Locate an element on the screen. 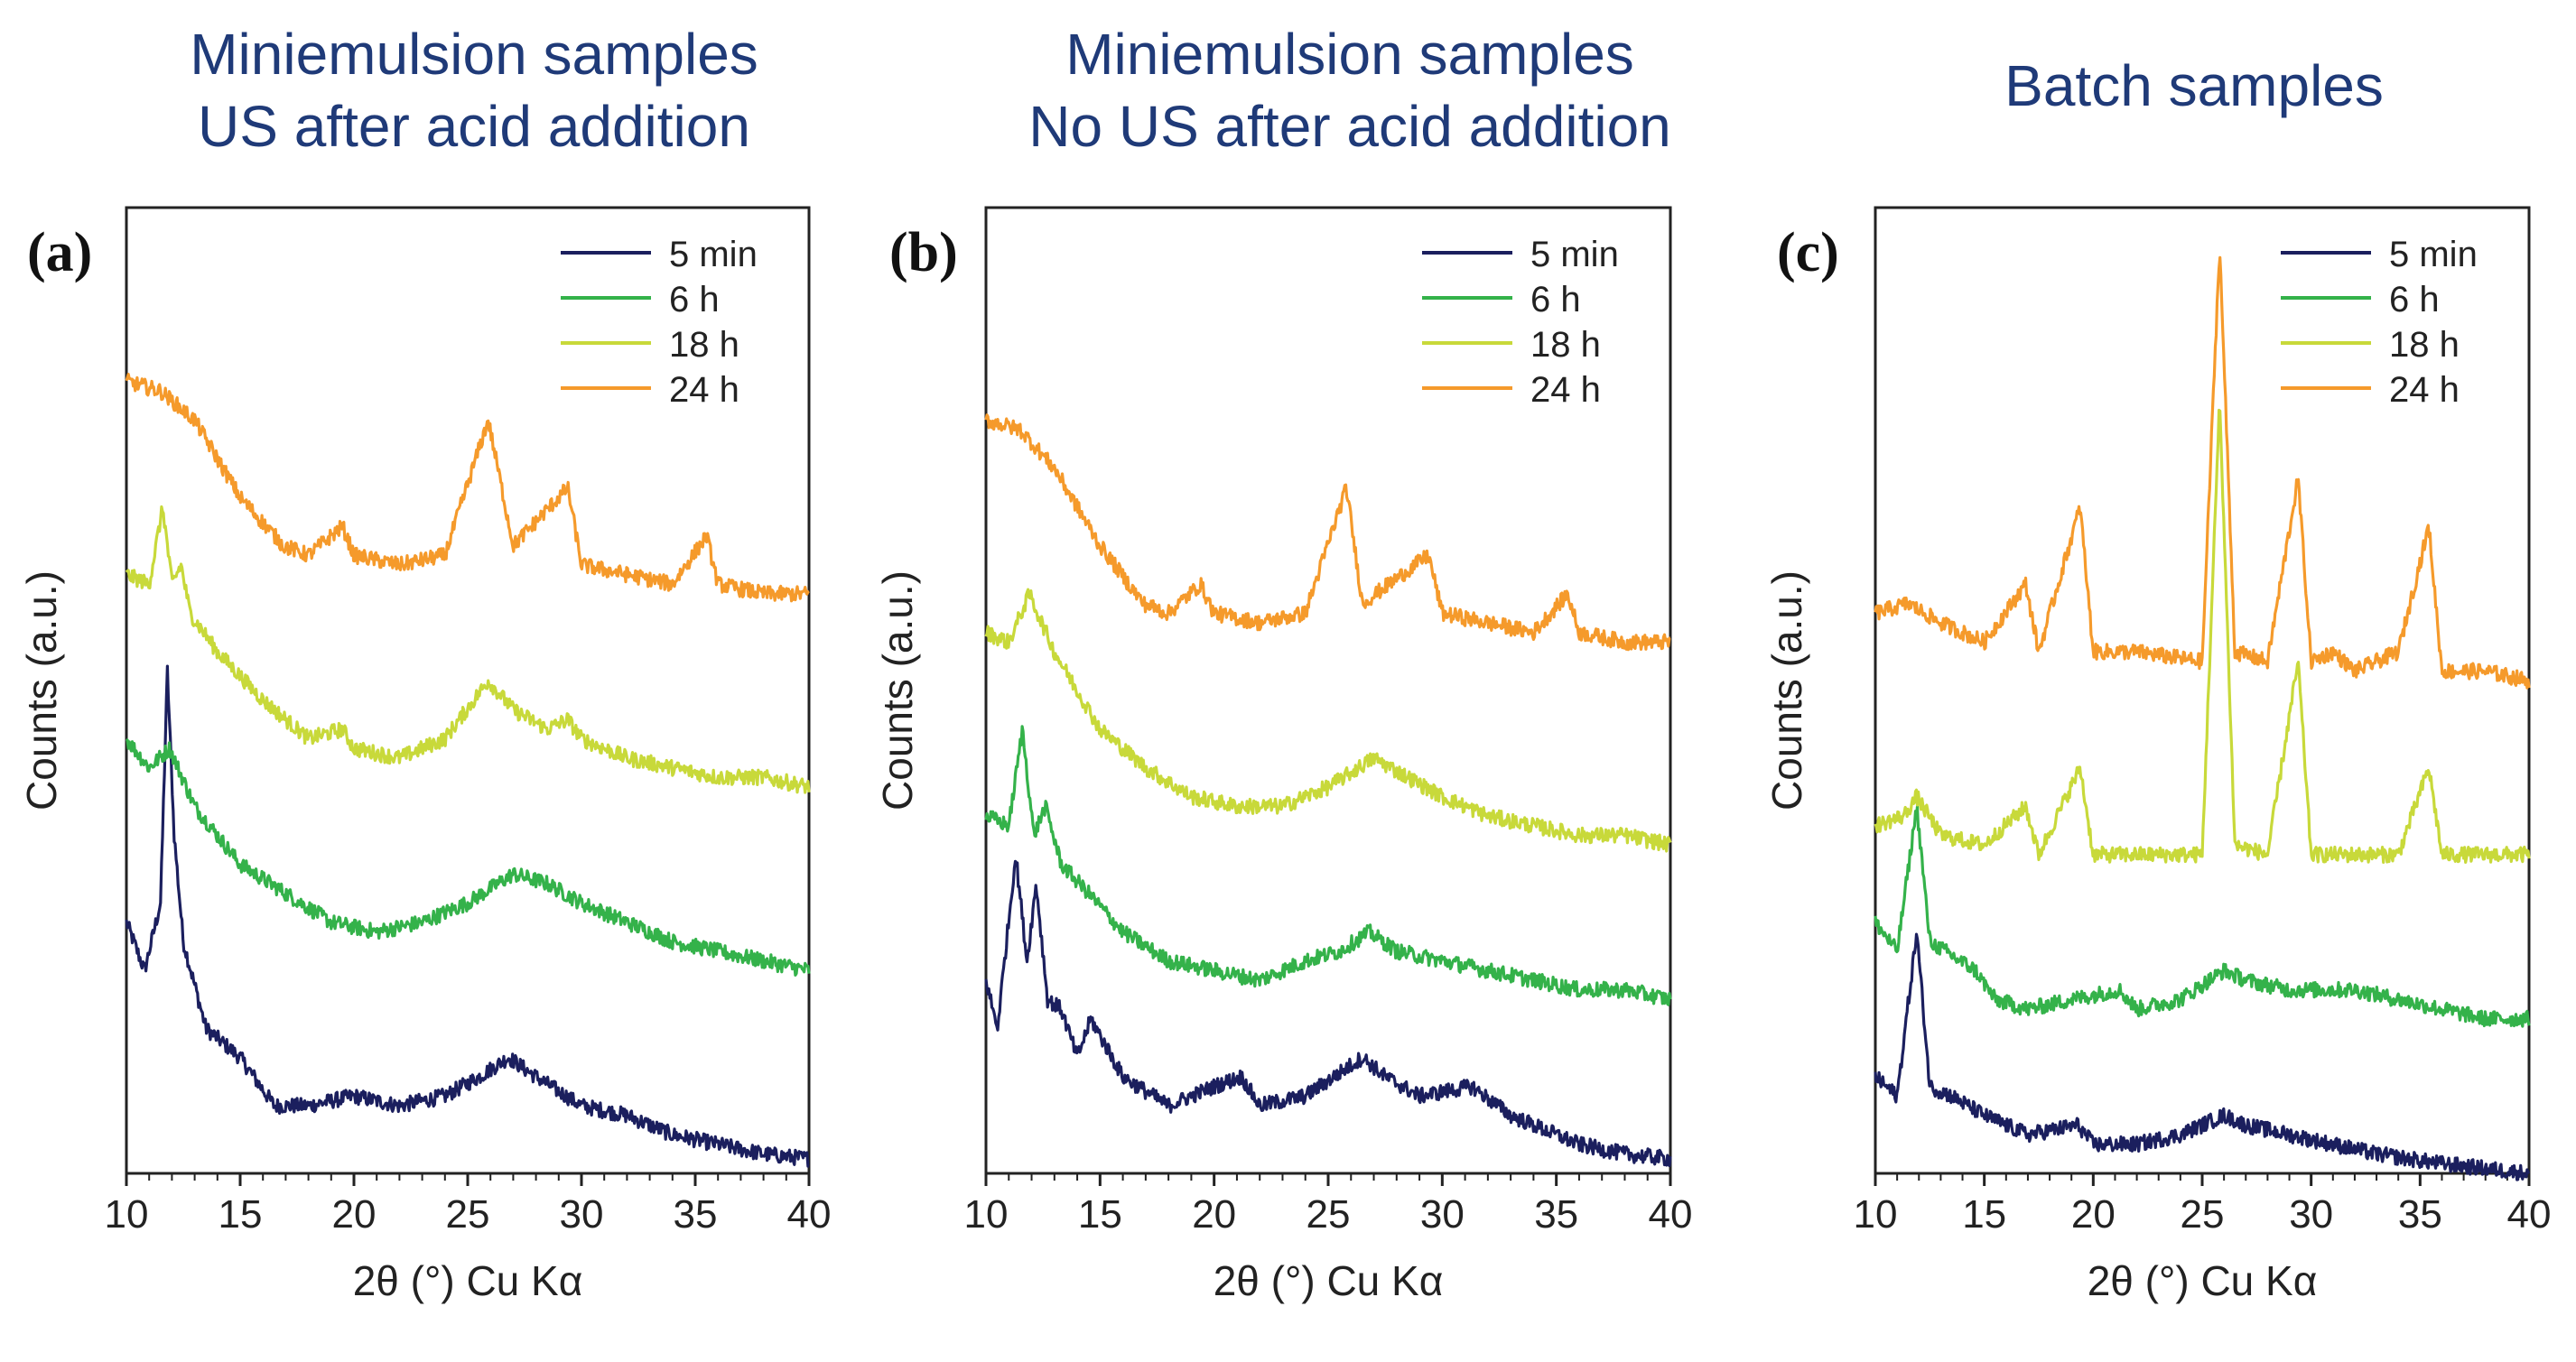 The height and width of the screenshot is (1362, 2576). panel-letter: (b) is located at coordinates (923, 252).